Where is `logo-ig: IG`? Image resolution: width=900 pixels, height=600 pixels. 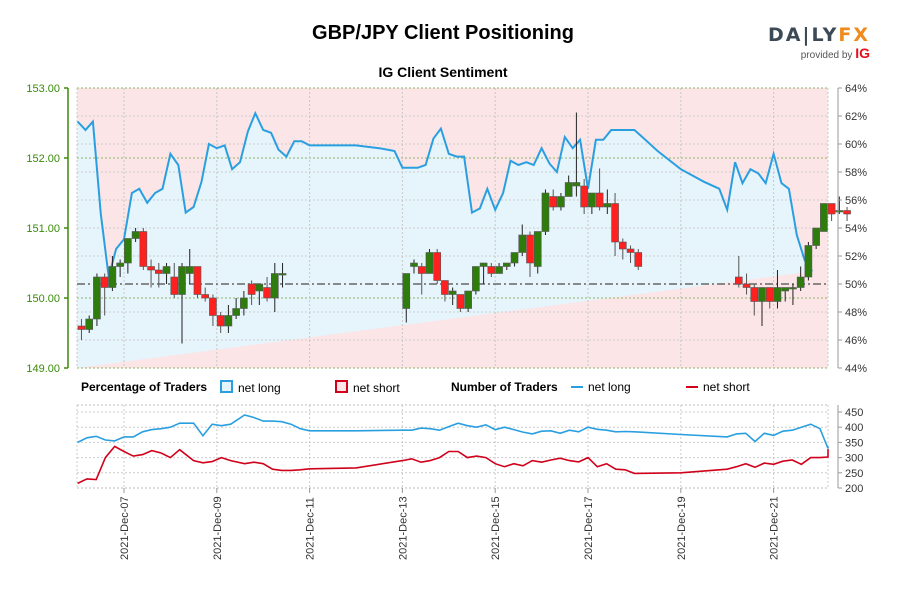
logo-ig: IG is located at coordinates (862, 53).